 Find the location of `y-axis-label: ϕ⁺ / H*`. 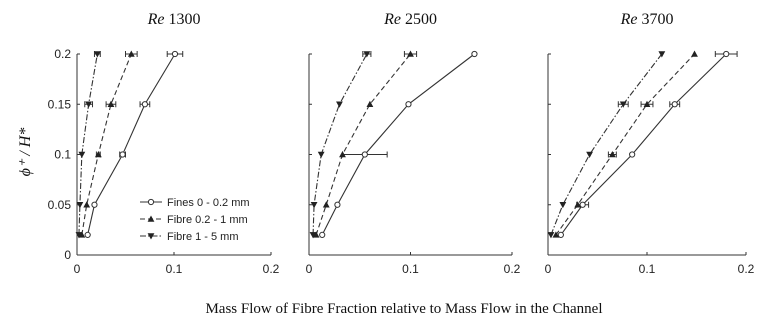

y-axis-label: ϕ⁺ / H* is located at coordinates (25, 152).